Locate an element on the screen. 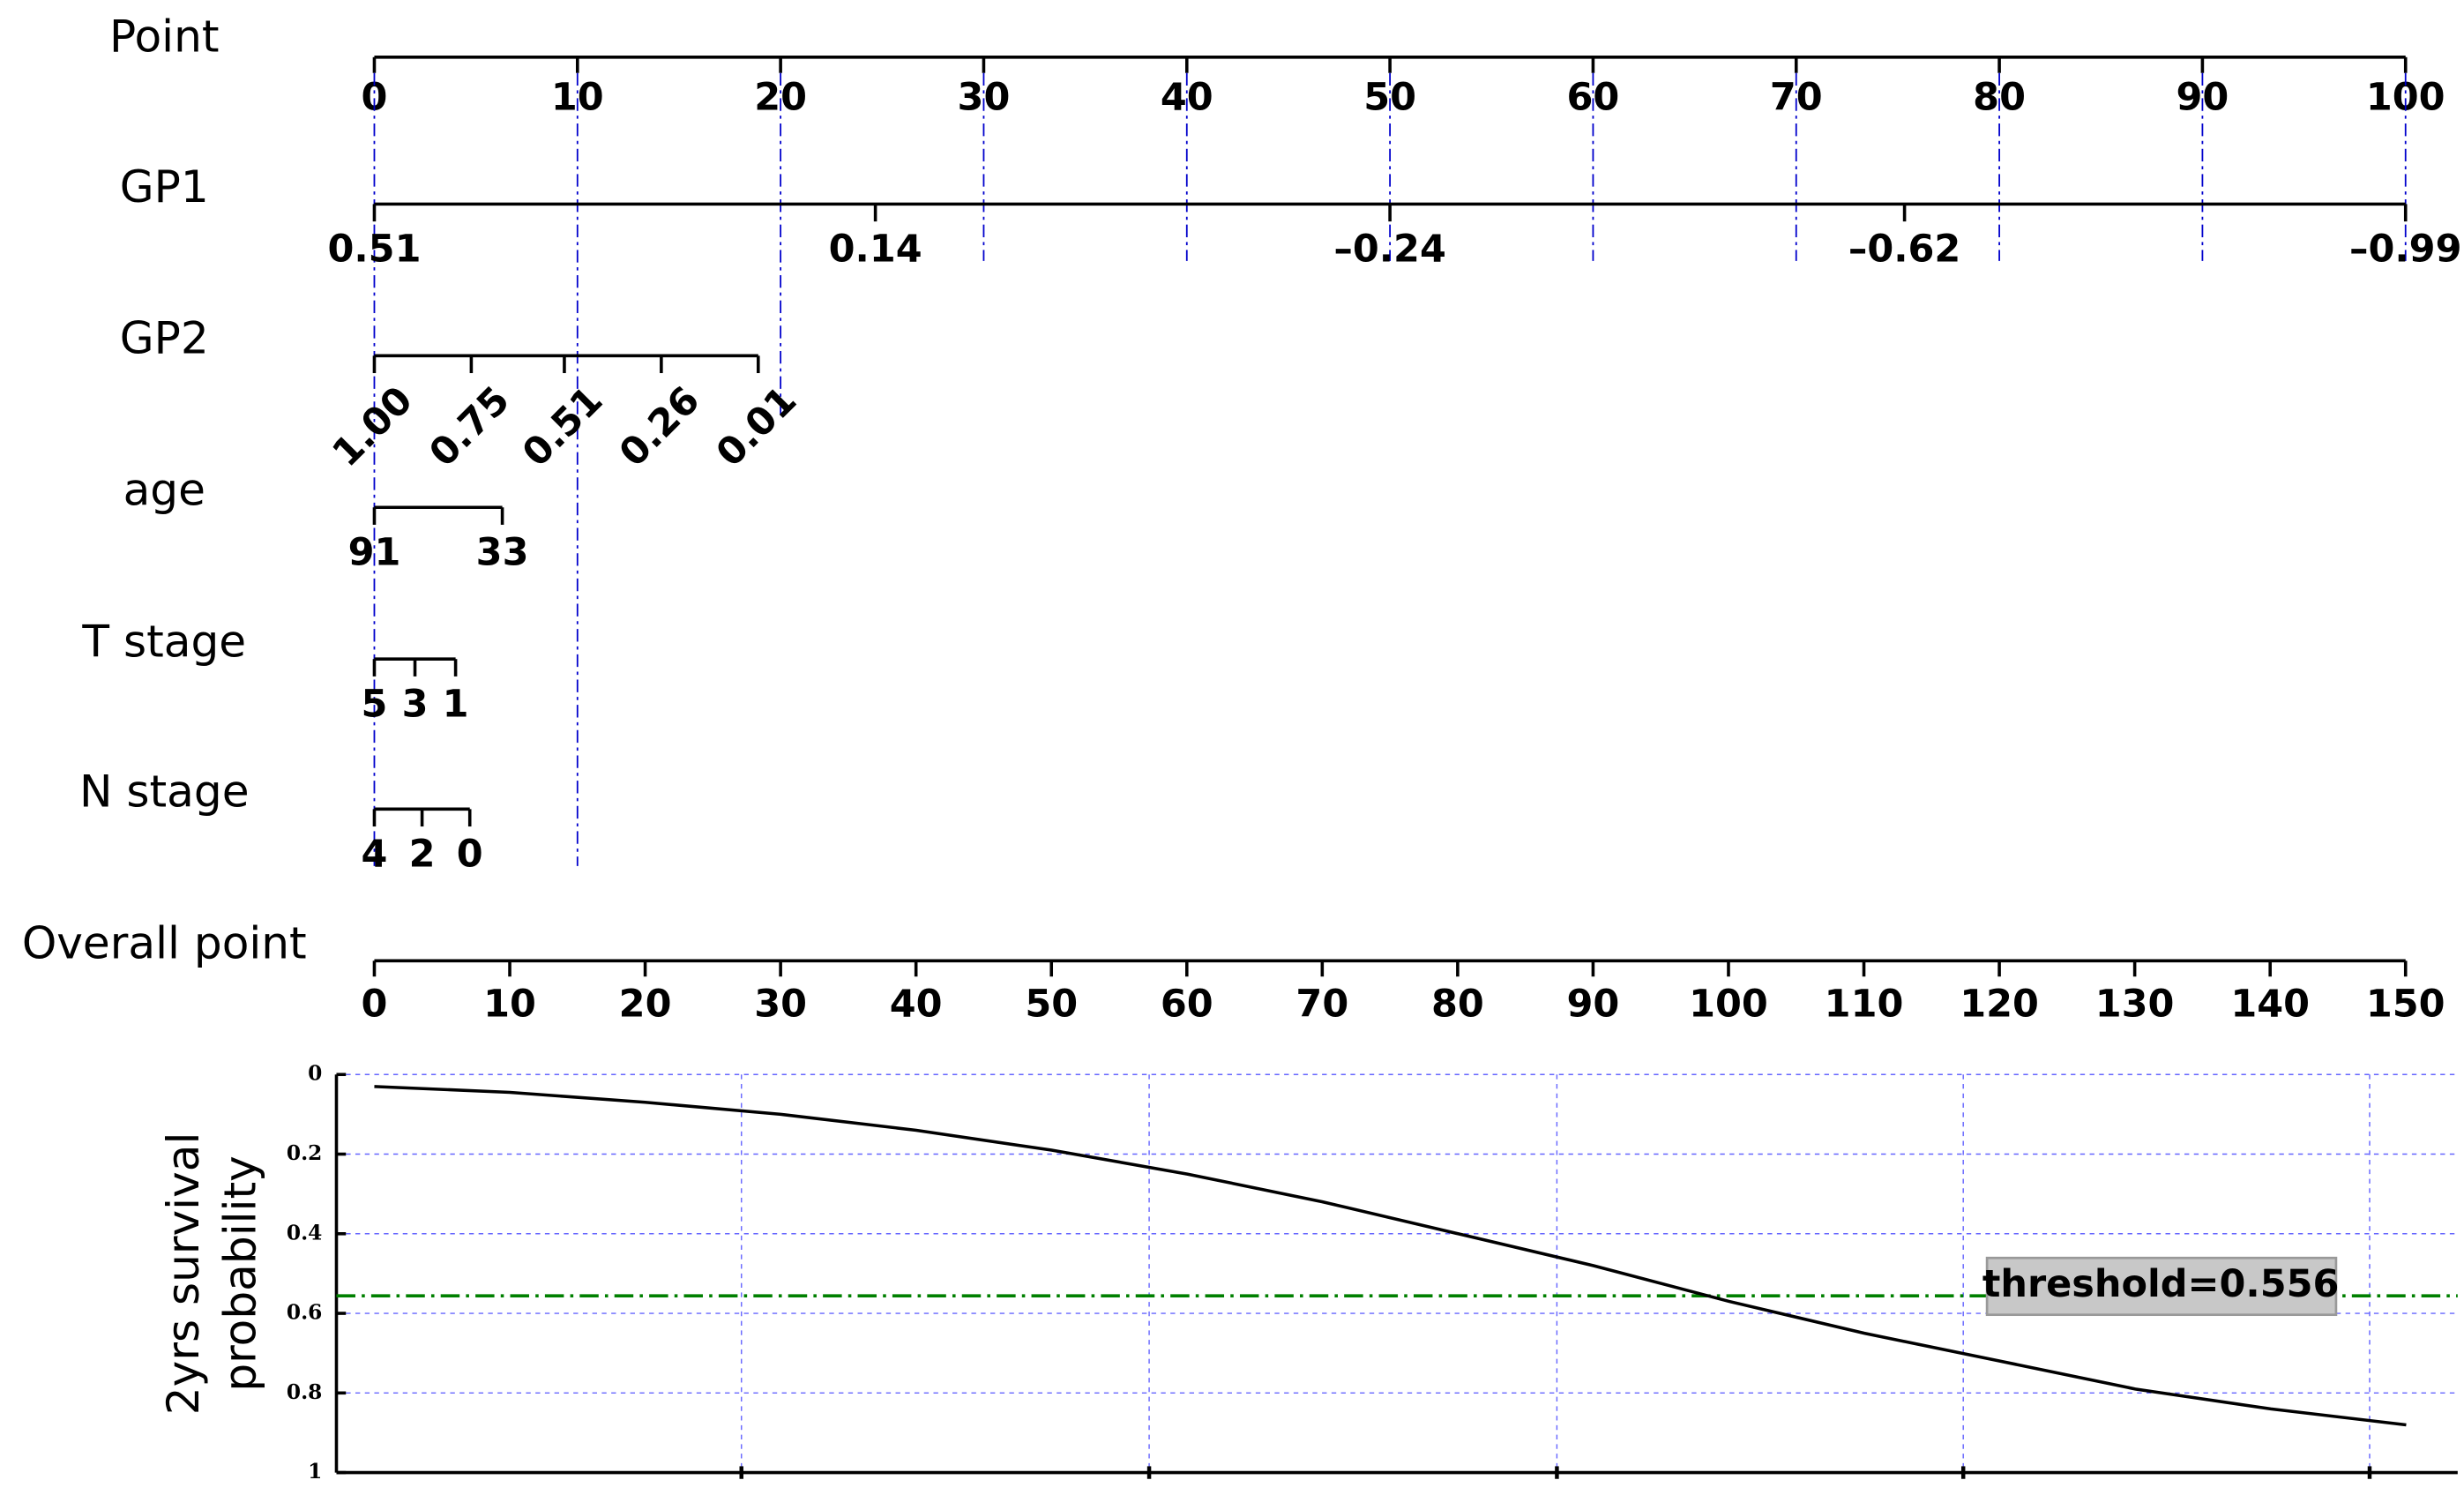 The width and height of the screenshot is (2464, 1495). y-tick-label: 0.4 is located at coordinates (304, 1233).